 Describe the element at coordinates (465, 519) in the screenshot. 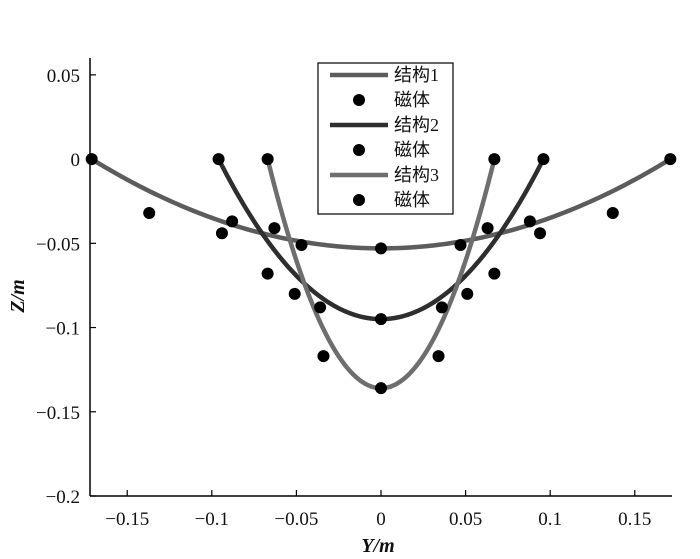

I see `x-tick-label: 0.05` at that location.